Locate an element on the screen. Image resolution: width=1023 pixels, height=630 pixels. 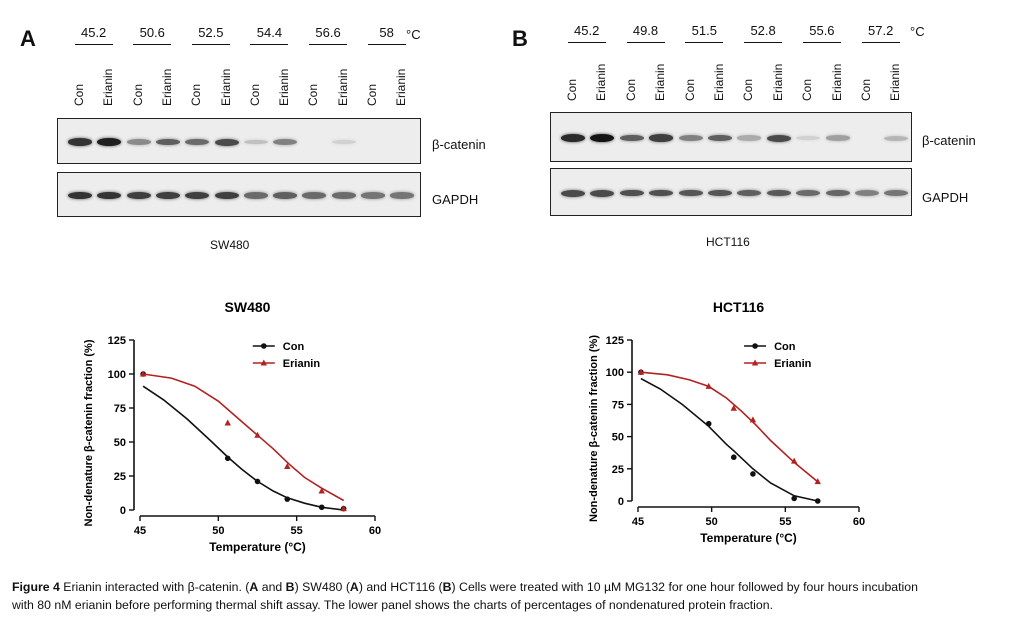
temperature-label: 52.5 is located at coordinates (211, 32).